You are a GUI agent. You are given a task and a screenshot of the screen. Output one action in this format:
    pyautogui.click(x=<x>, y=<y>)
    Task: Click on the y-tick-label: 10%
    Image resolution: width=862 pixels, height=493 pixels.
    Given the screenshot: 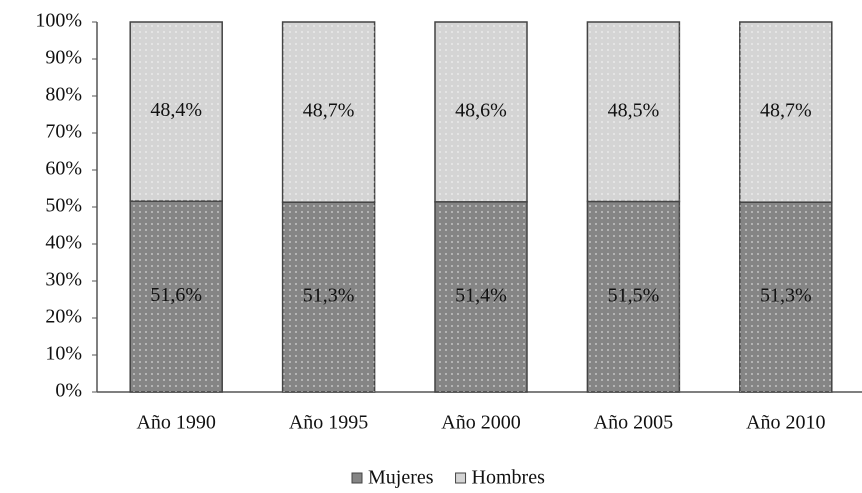 What is the action you would take?
    pyautogui.click(x=63, y=354)
    